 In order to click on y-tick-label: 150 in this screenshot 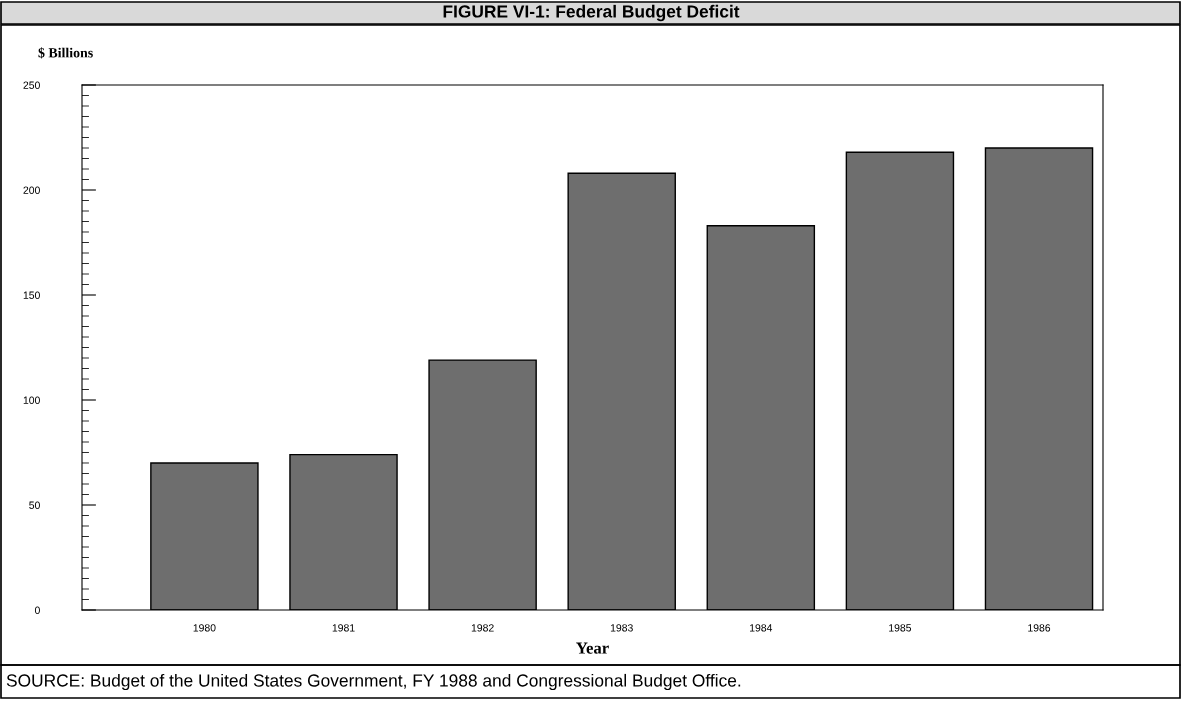, I will do `click(31, 295)`.